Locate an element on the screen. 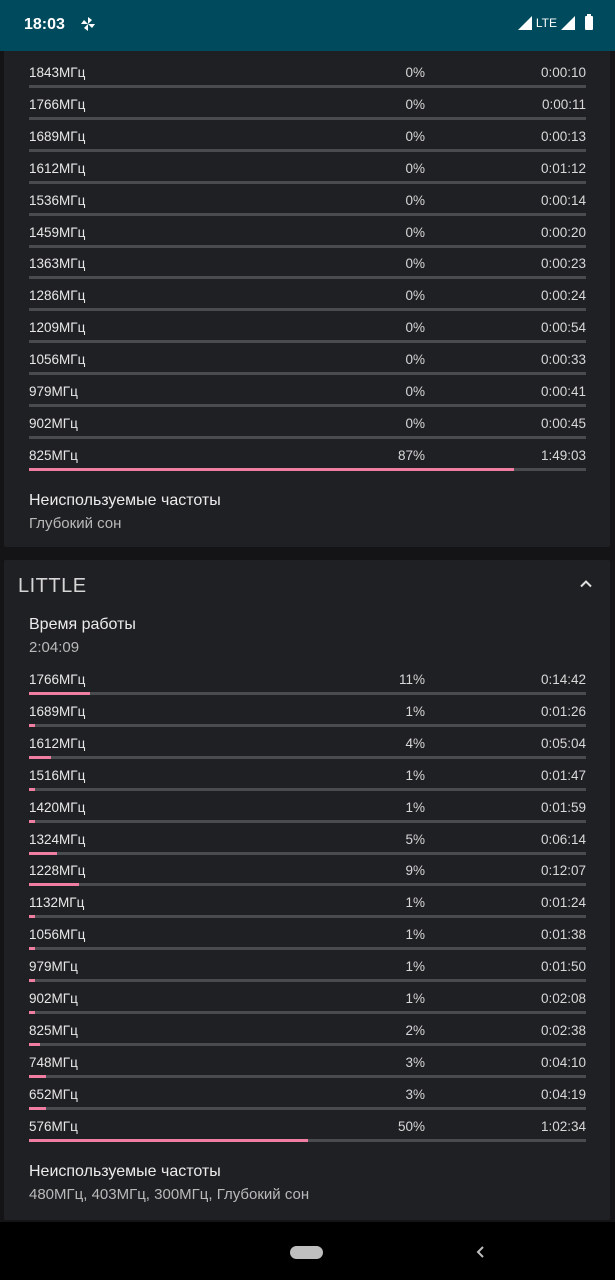  usage-percent: 5% is located at coordinates (415, 839).